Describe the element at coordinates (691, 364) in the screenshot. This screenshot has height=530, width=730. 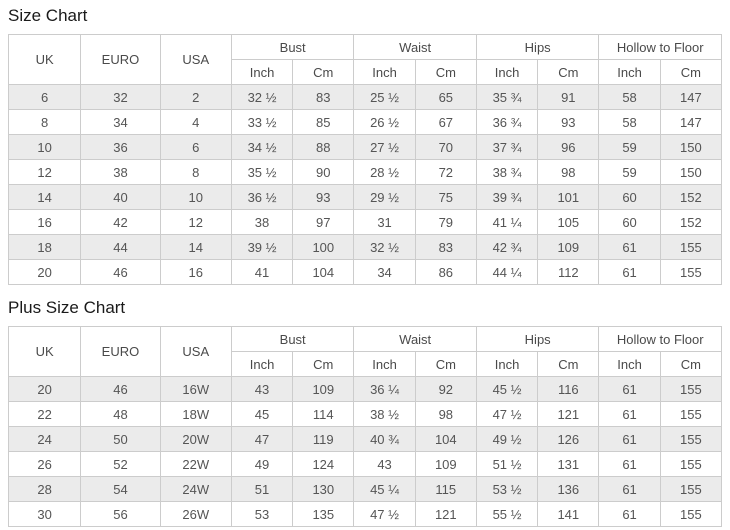
I see `subheader-hollow-cm: Cm` at that location.